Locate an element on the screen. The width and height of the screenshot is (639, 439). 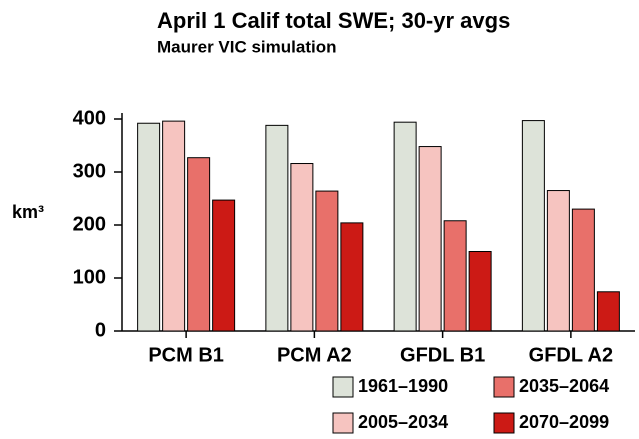
x-tick-label: PCM B1 is located at coordinates (186, 355).